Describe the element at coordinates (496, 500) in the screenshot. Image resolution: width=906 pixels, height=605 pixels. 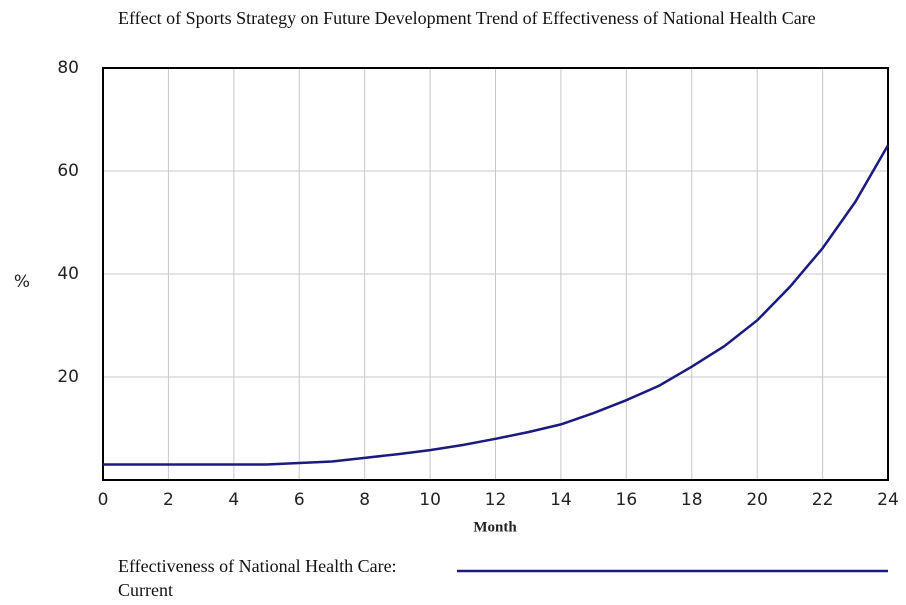
I see `x-tick-label: 12` at that location.